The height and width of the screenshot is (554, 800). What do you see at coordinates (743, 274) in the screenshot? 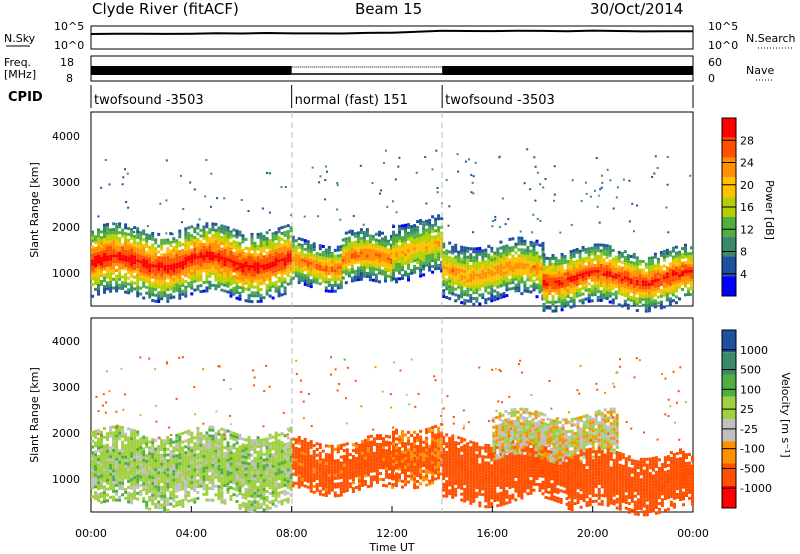
I see `power-colorbar-ticklabel-6: 4` at bounding box center [743, 274].